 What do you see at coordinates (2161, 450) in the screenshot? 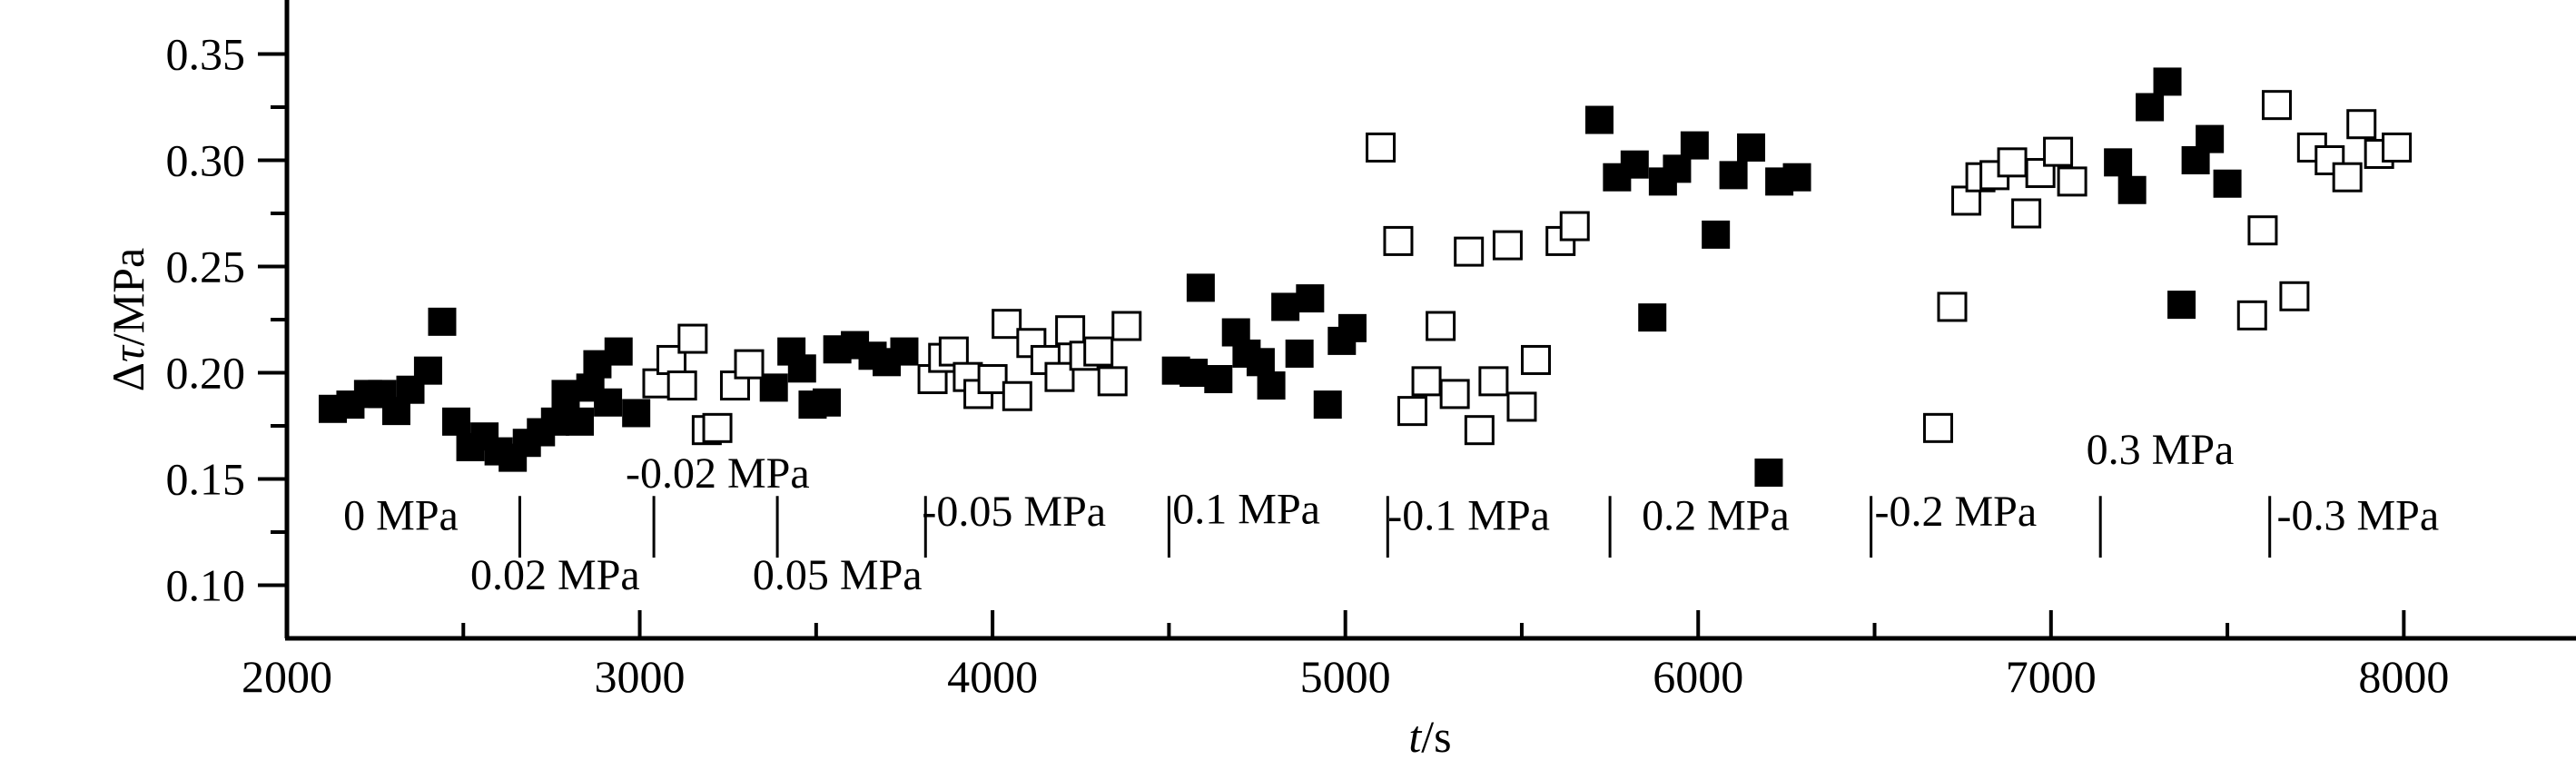
I see `stage-label: 0.3 MPa` at bounding box center [2161, 450].